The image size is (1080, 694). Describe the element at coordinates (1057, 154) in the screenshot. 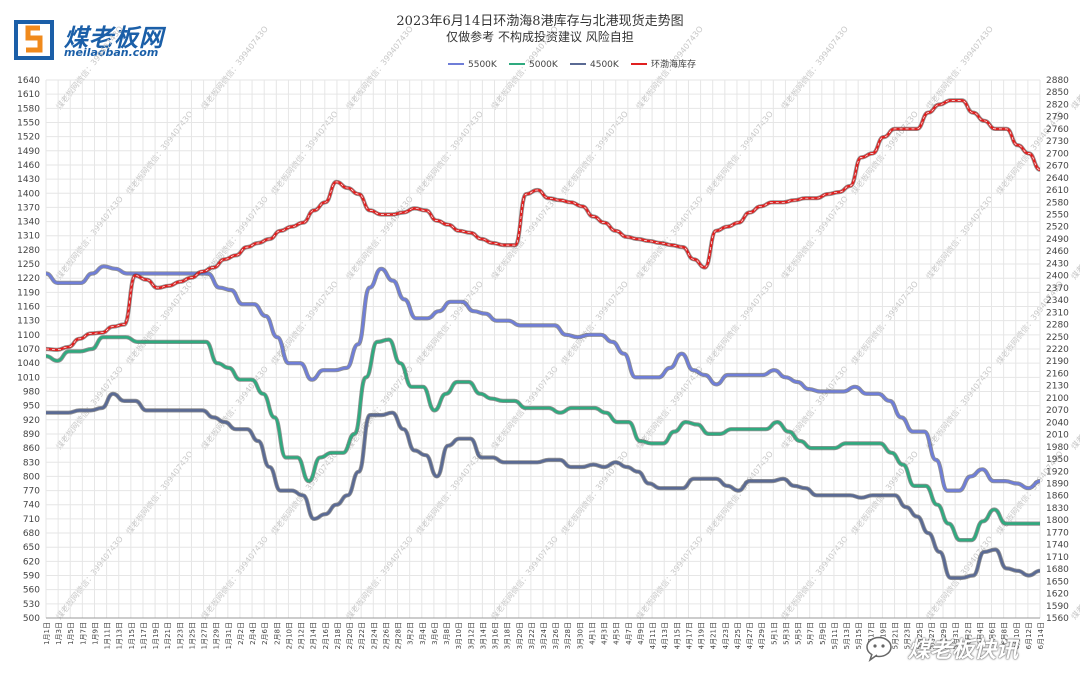

I see `y-right-tick-label: 2700` at that location.